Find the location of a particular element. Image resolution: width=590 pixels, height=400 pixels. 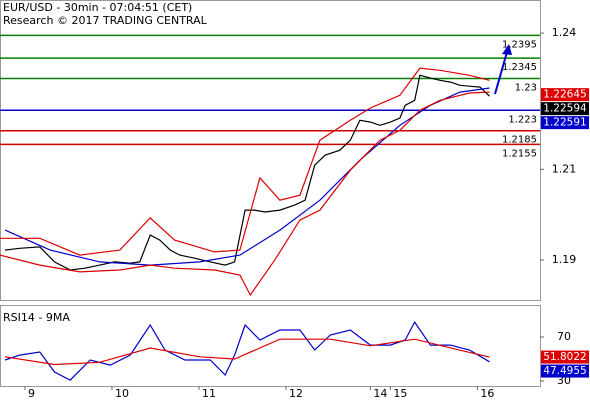

x-tick-label: 10 is located at coordinates (122, 393).